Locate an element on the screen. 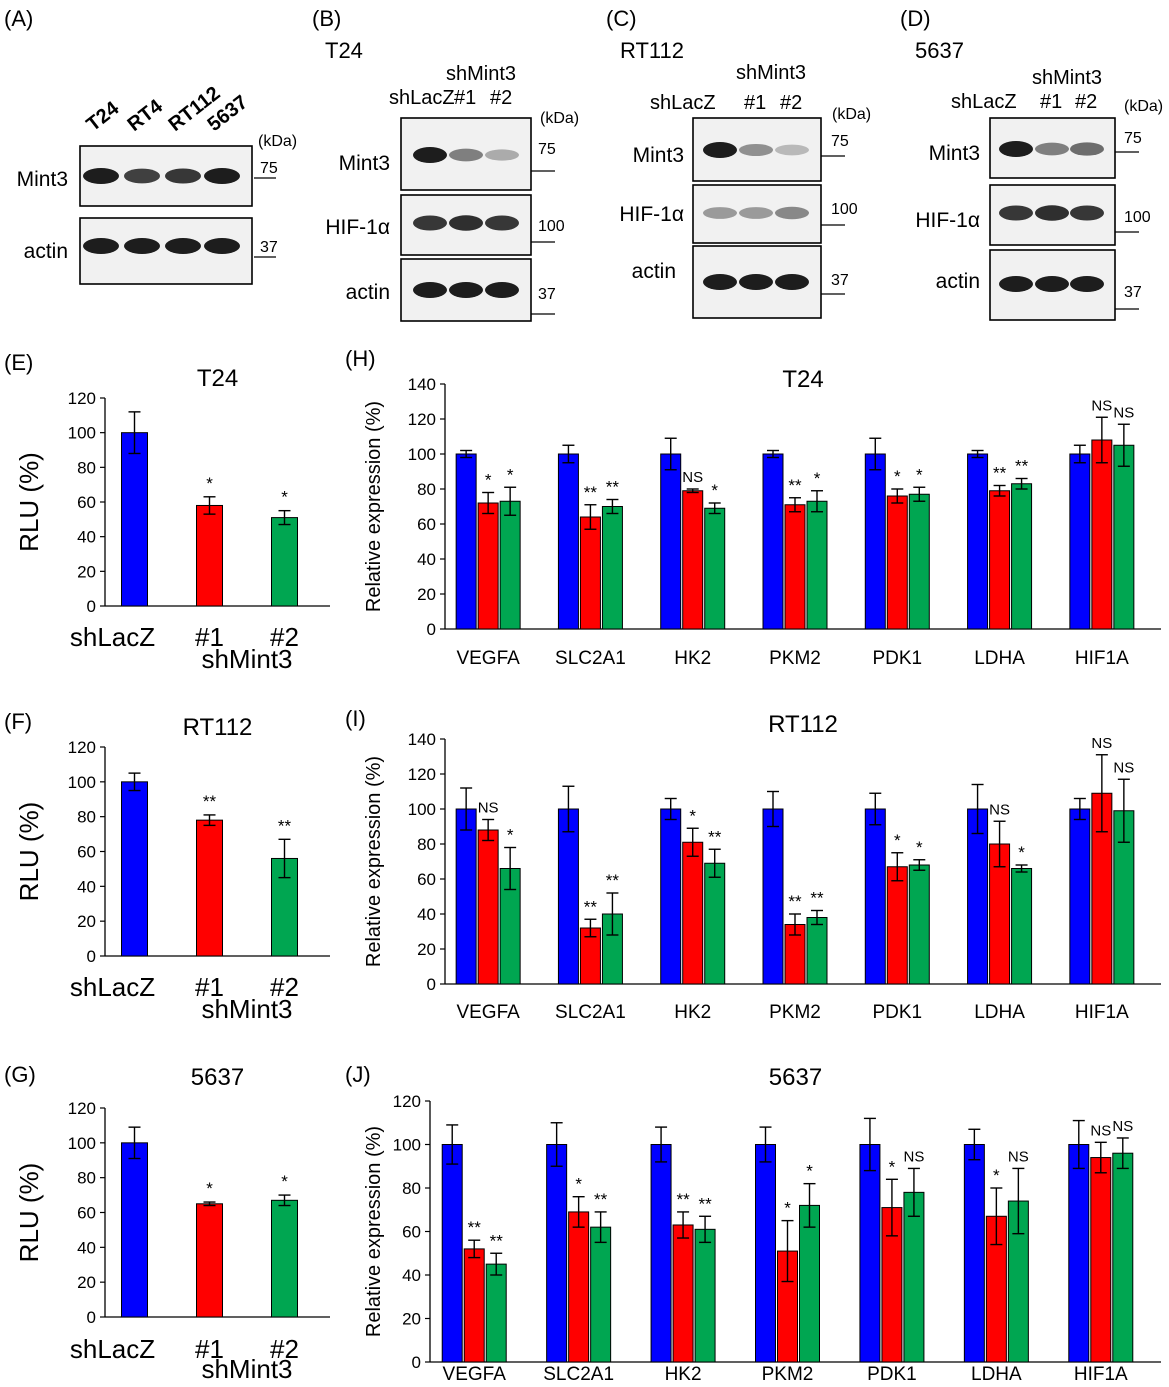 The height and width of the screenshot is (1387, 1169). row-label: Mint3 is located at coordinates (42, 179).